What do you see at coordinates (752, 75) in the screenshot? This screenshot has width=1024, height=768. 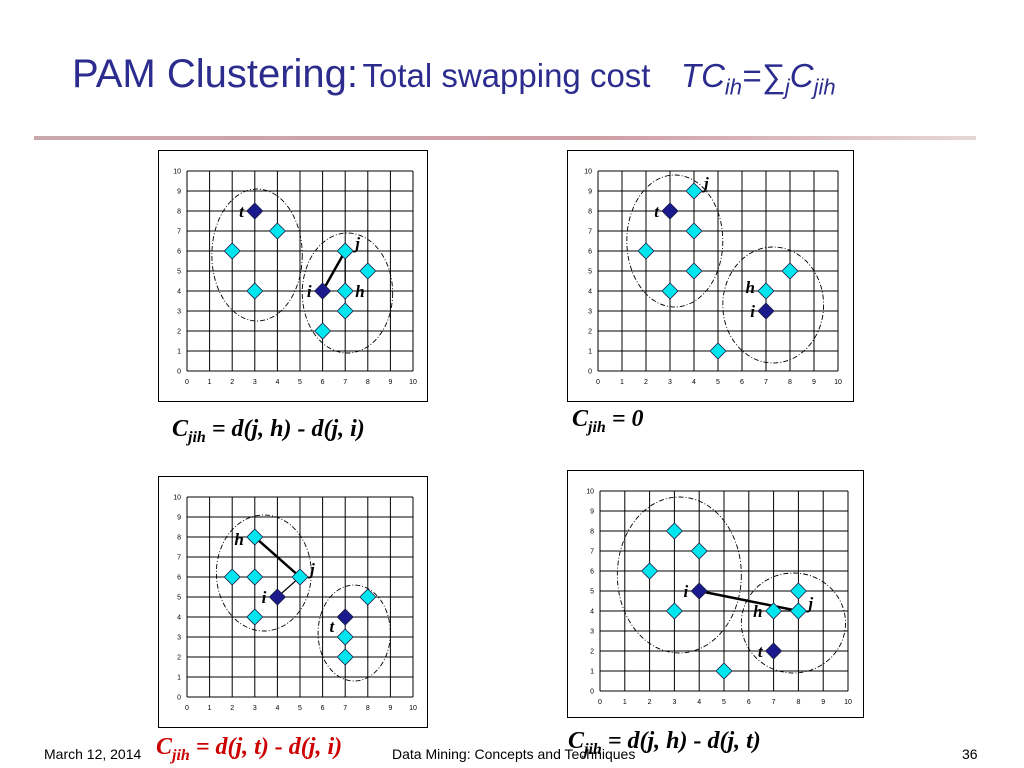 I see `formula-eq: =` at bounding box center [752, 75].